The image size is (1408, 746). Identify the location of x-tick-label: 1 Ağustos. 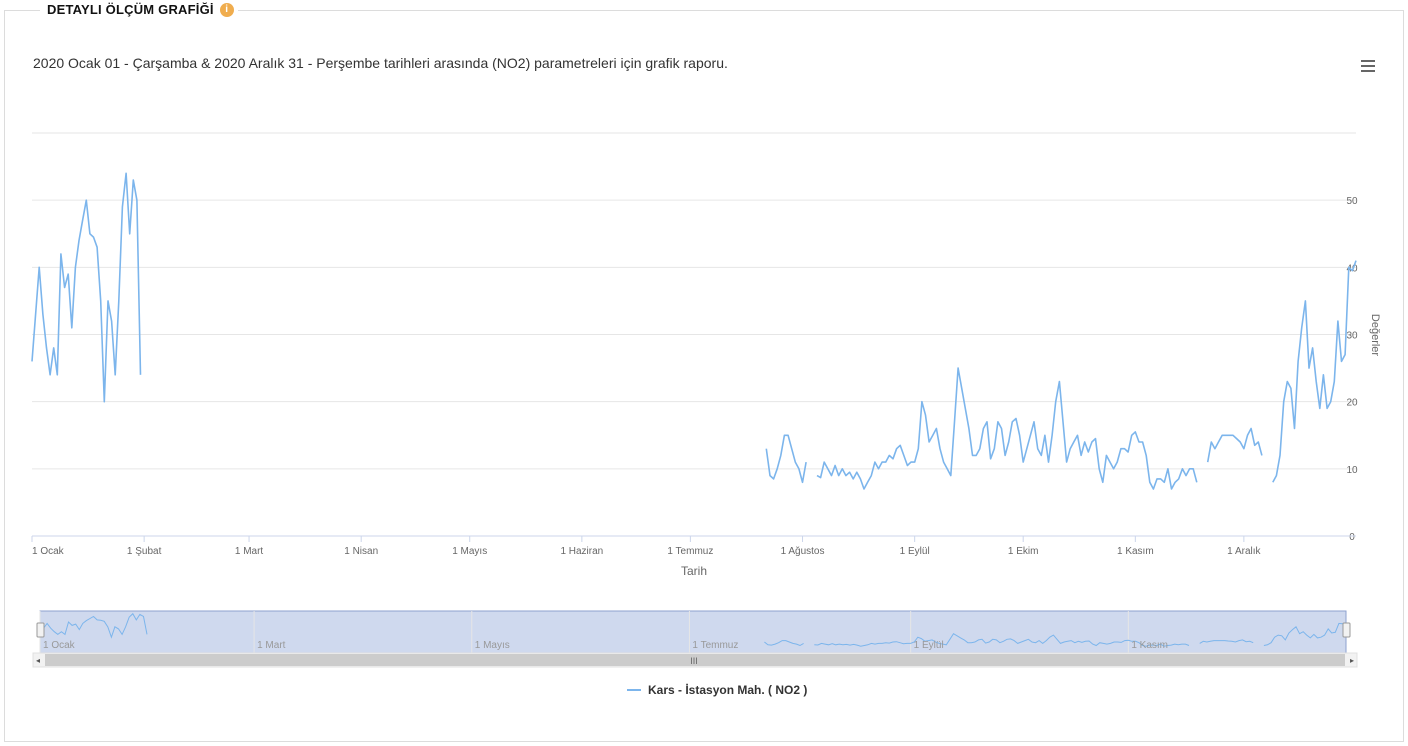
(803, 551).